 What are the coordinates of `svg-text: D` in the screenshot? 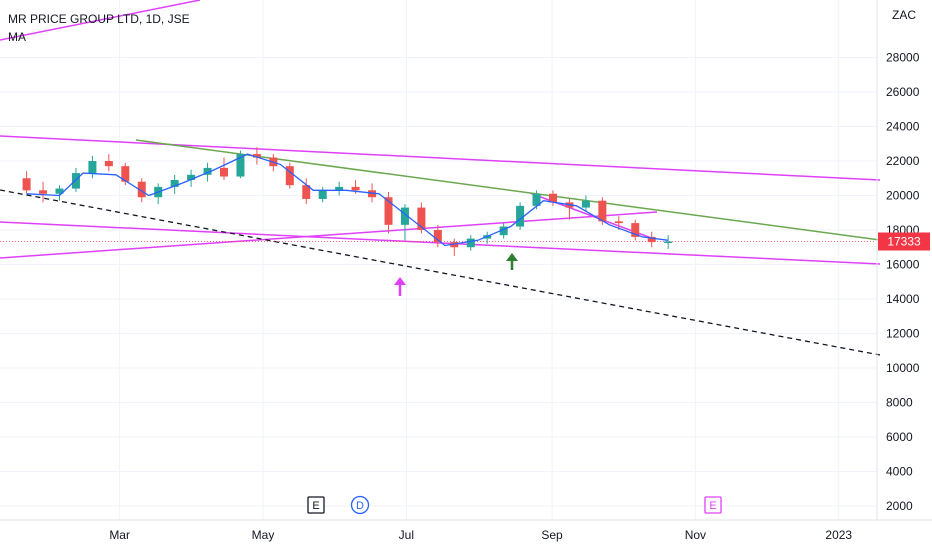 It's located at (360, 506).